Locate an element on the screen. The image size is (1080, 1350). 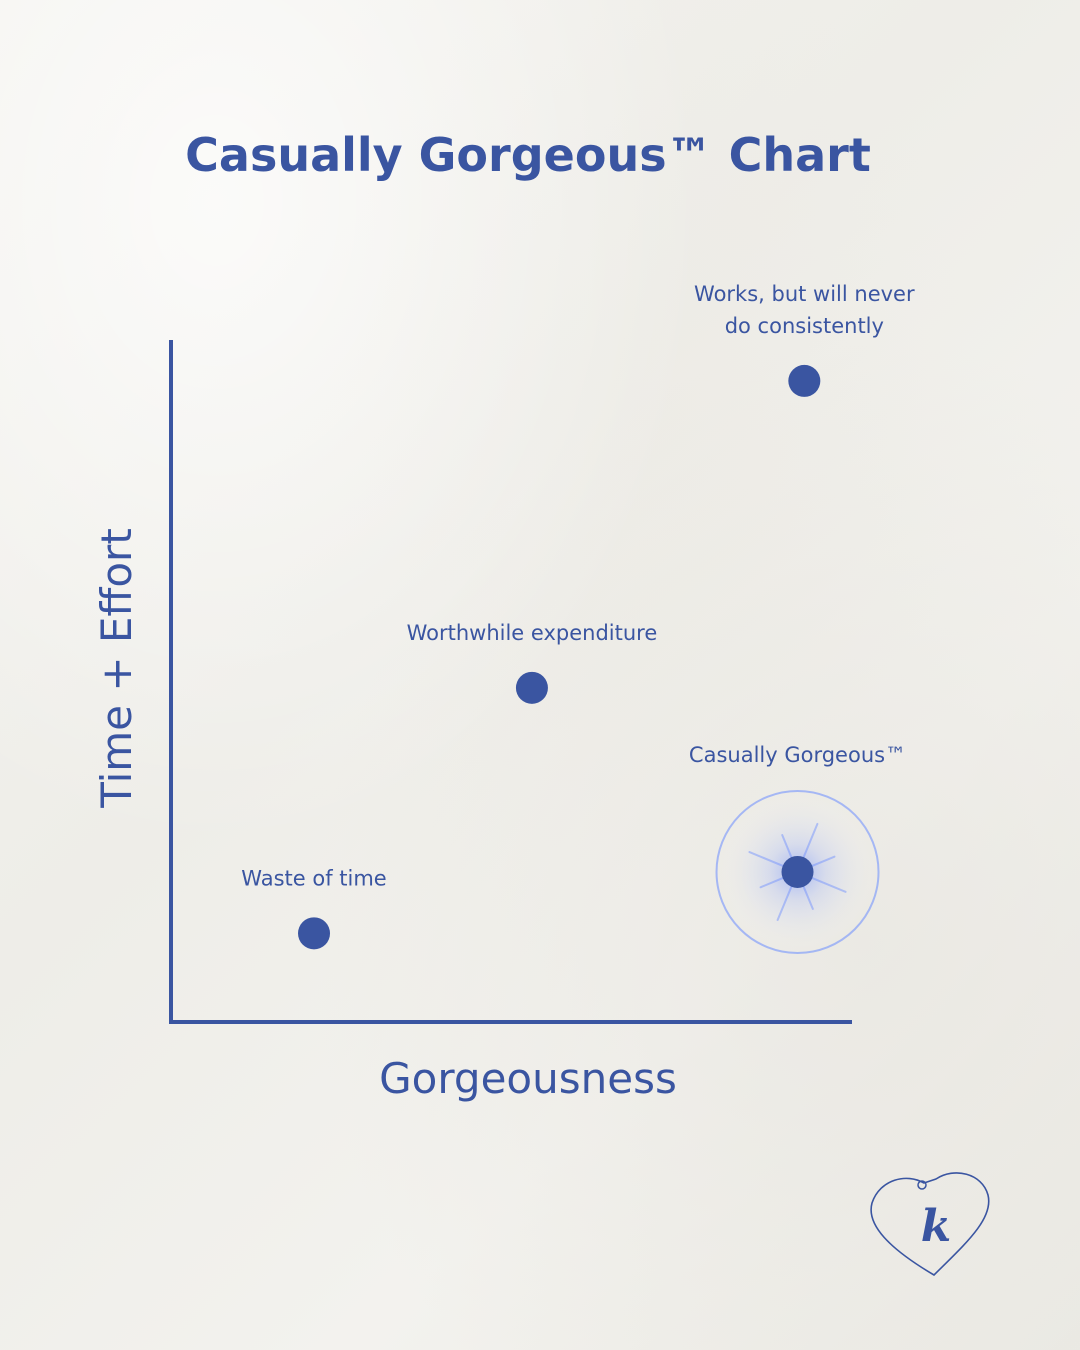
heart-tag-icon: k is located at coordinates (930, 1224).